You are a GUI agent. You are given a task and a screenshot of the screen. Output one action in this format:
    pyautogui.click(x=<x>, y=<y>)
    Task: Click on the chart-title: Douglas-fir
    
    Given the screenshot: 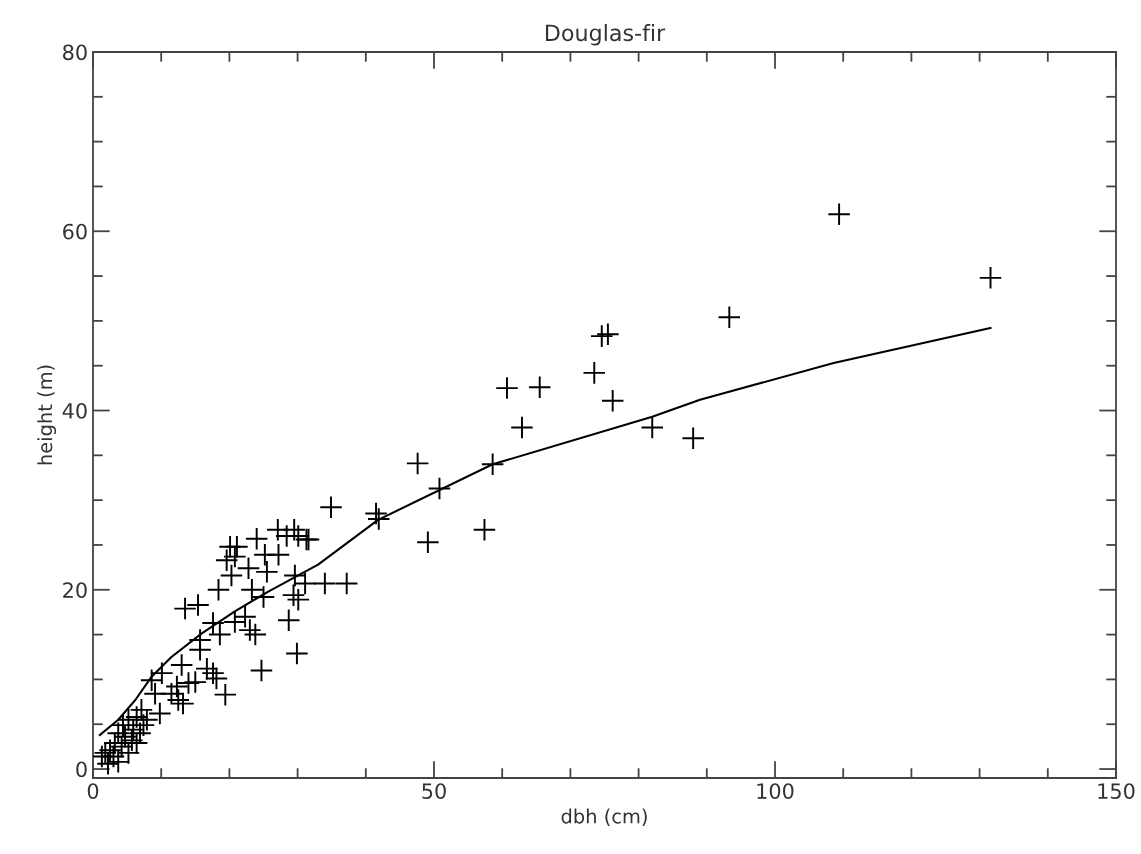 What is the action you would take?
    pyautogui.click(x=605, y=35)
    